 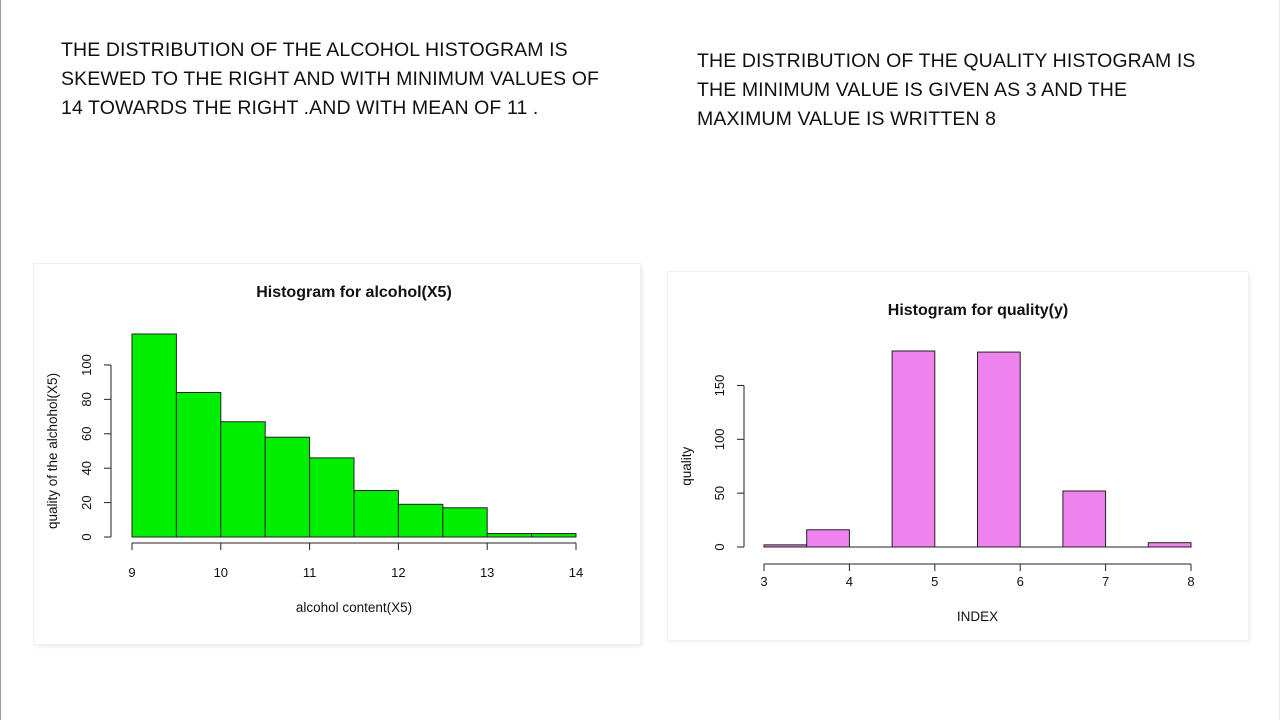 I want to click on y-tick-label: 20, so click(x=86, y=502).